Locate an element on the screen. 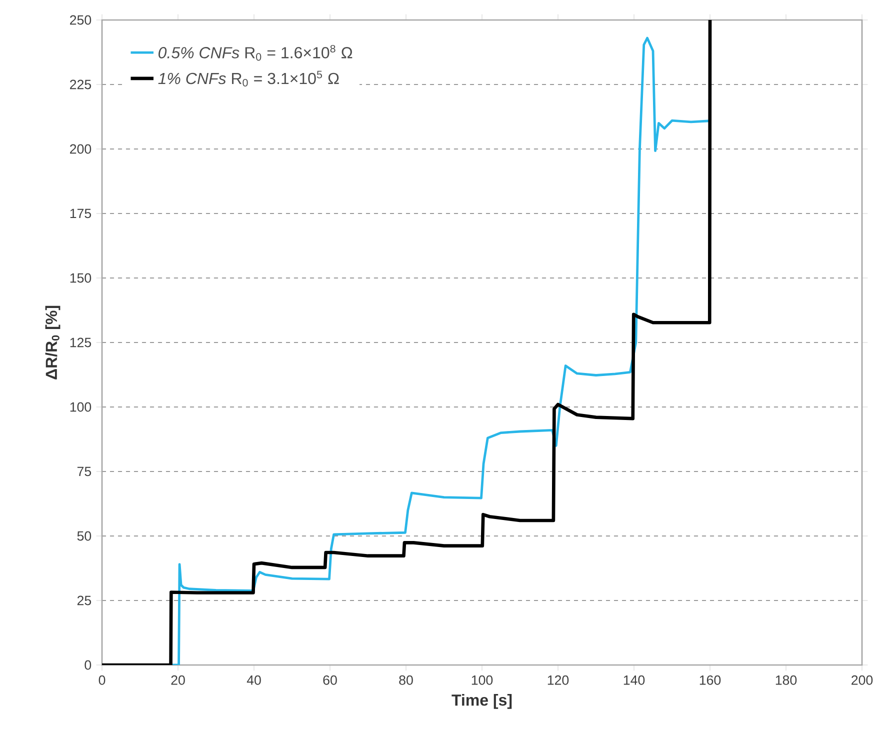 The height and width of the screenshot is (749, 874). x-tick-label: 180 is located at coordinates (786, 680).